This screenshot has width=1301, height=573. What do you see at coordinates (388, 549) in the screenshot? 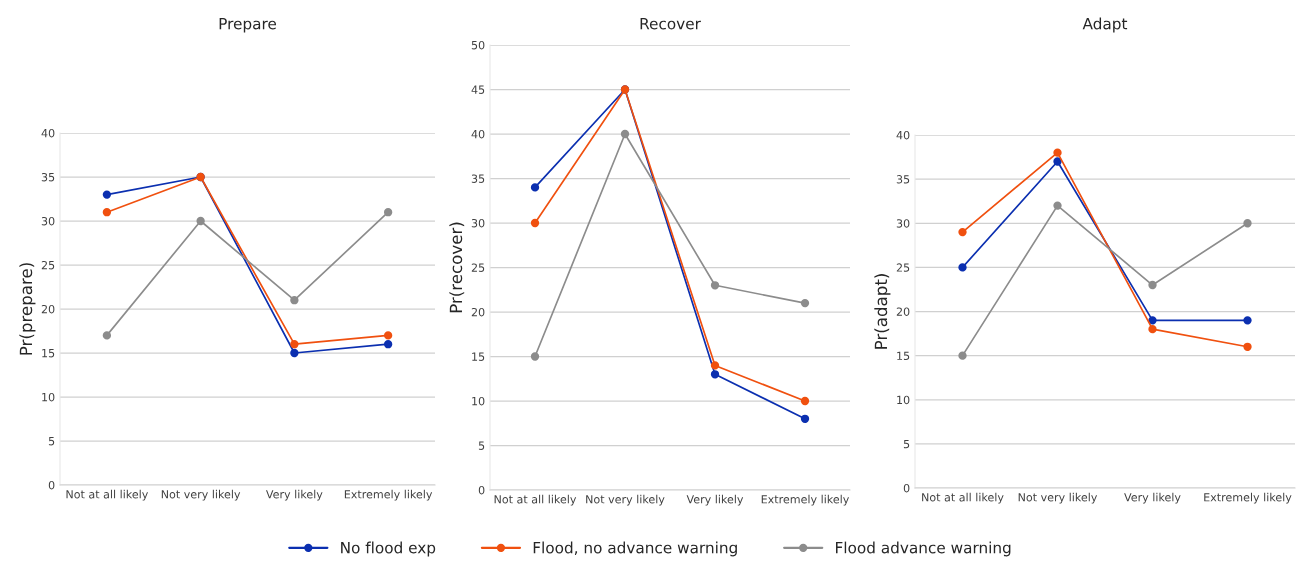
I see `legend-label: No flood exp` at bounding box center [388, 549].